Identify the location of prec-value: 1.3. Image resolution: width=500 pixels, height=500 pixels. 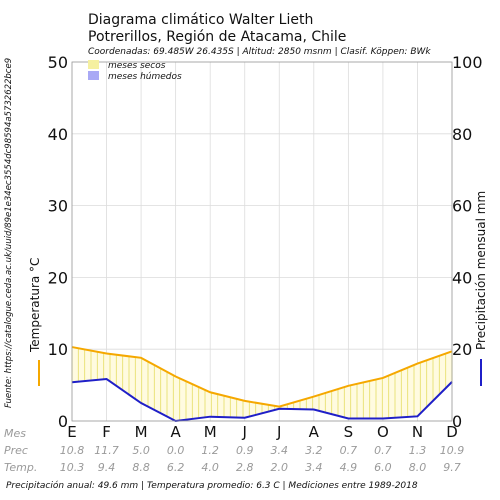
(418, 450).